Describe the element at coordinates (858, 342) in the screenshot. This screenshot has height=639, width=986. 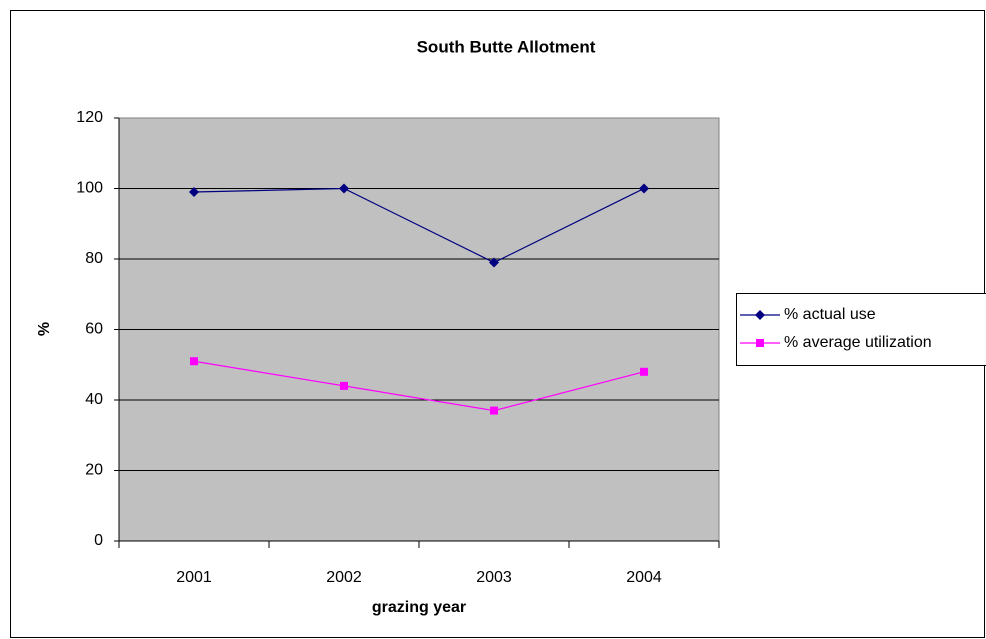
I see `legend-label: % average utilization` at that location.